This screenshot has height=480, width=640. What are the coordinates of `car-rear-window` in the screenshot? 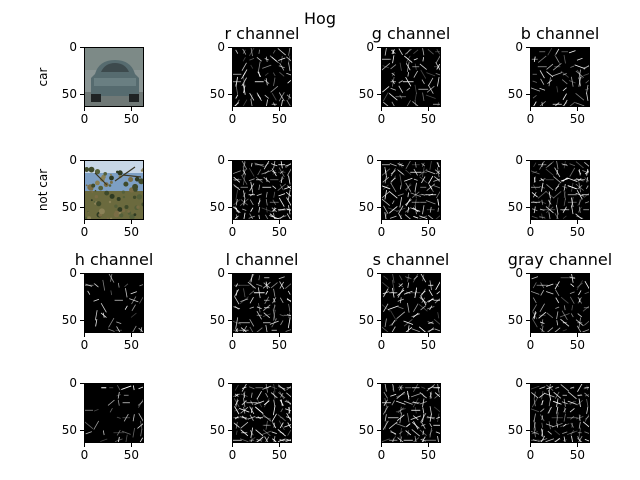 It's located at (115, 67).